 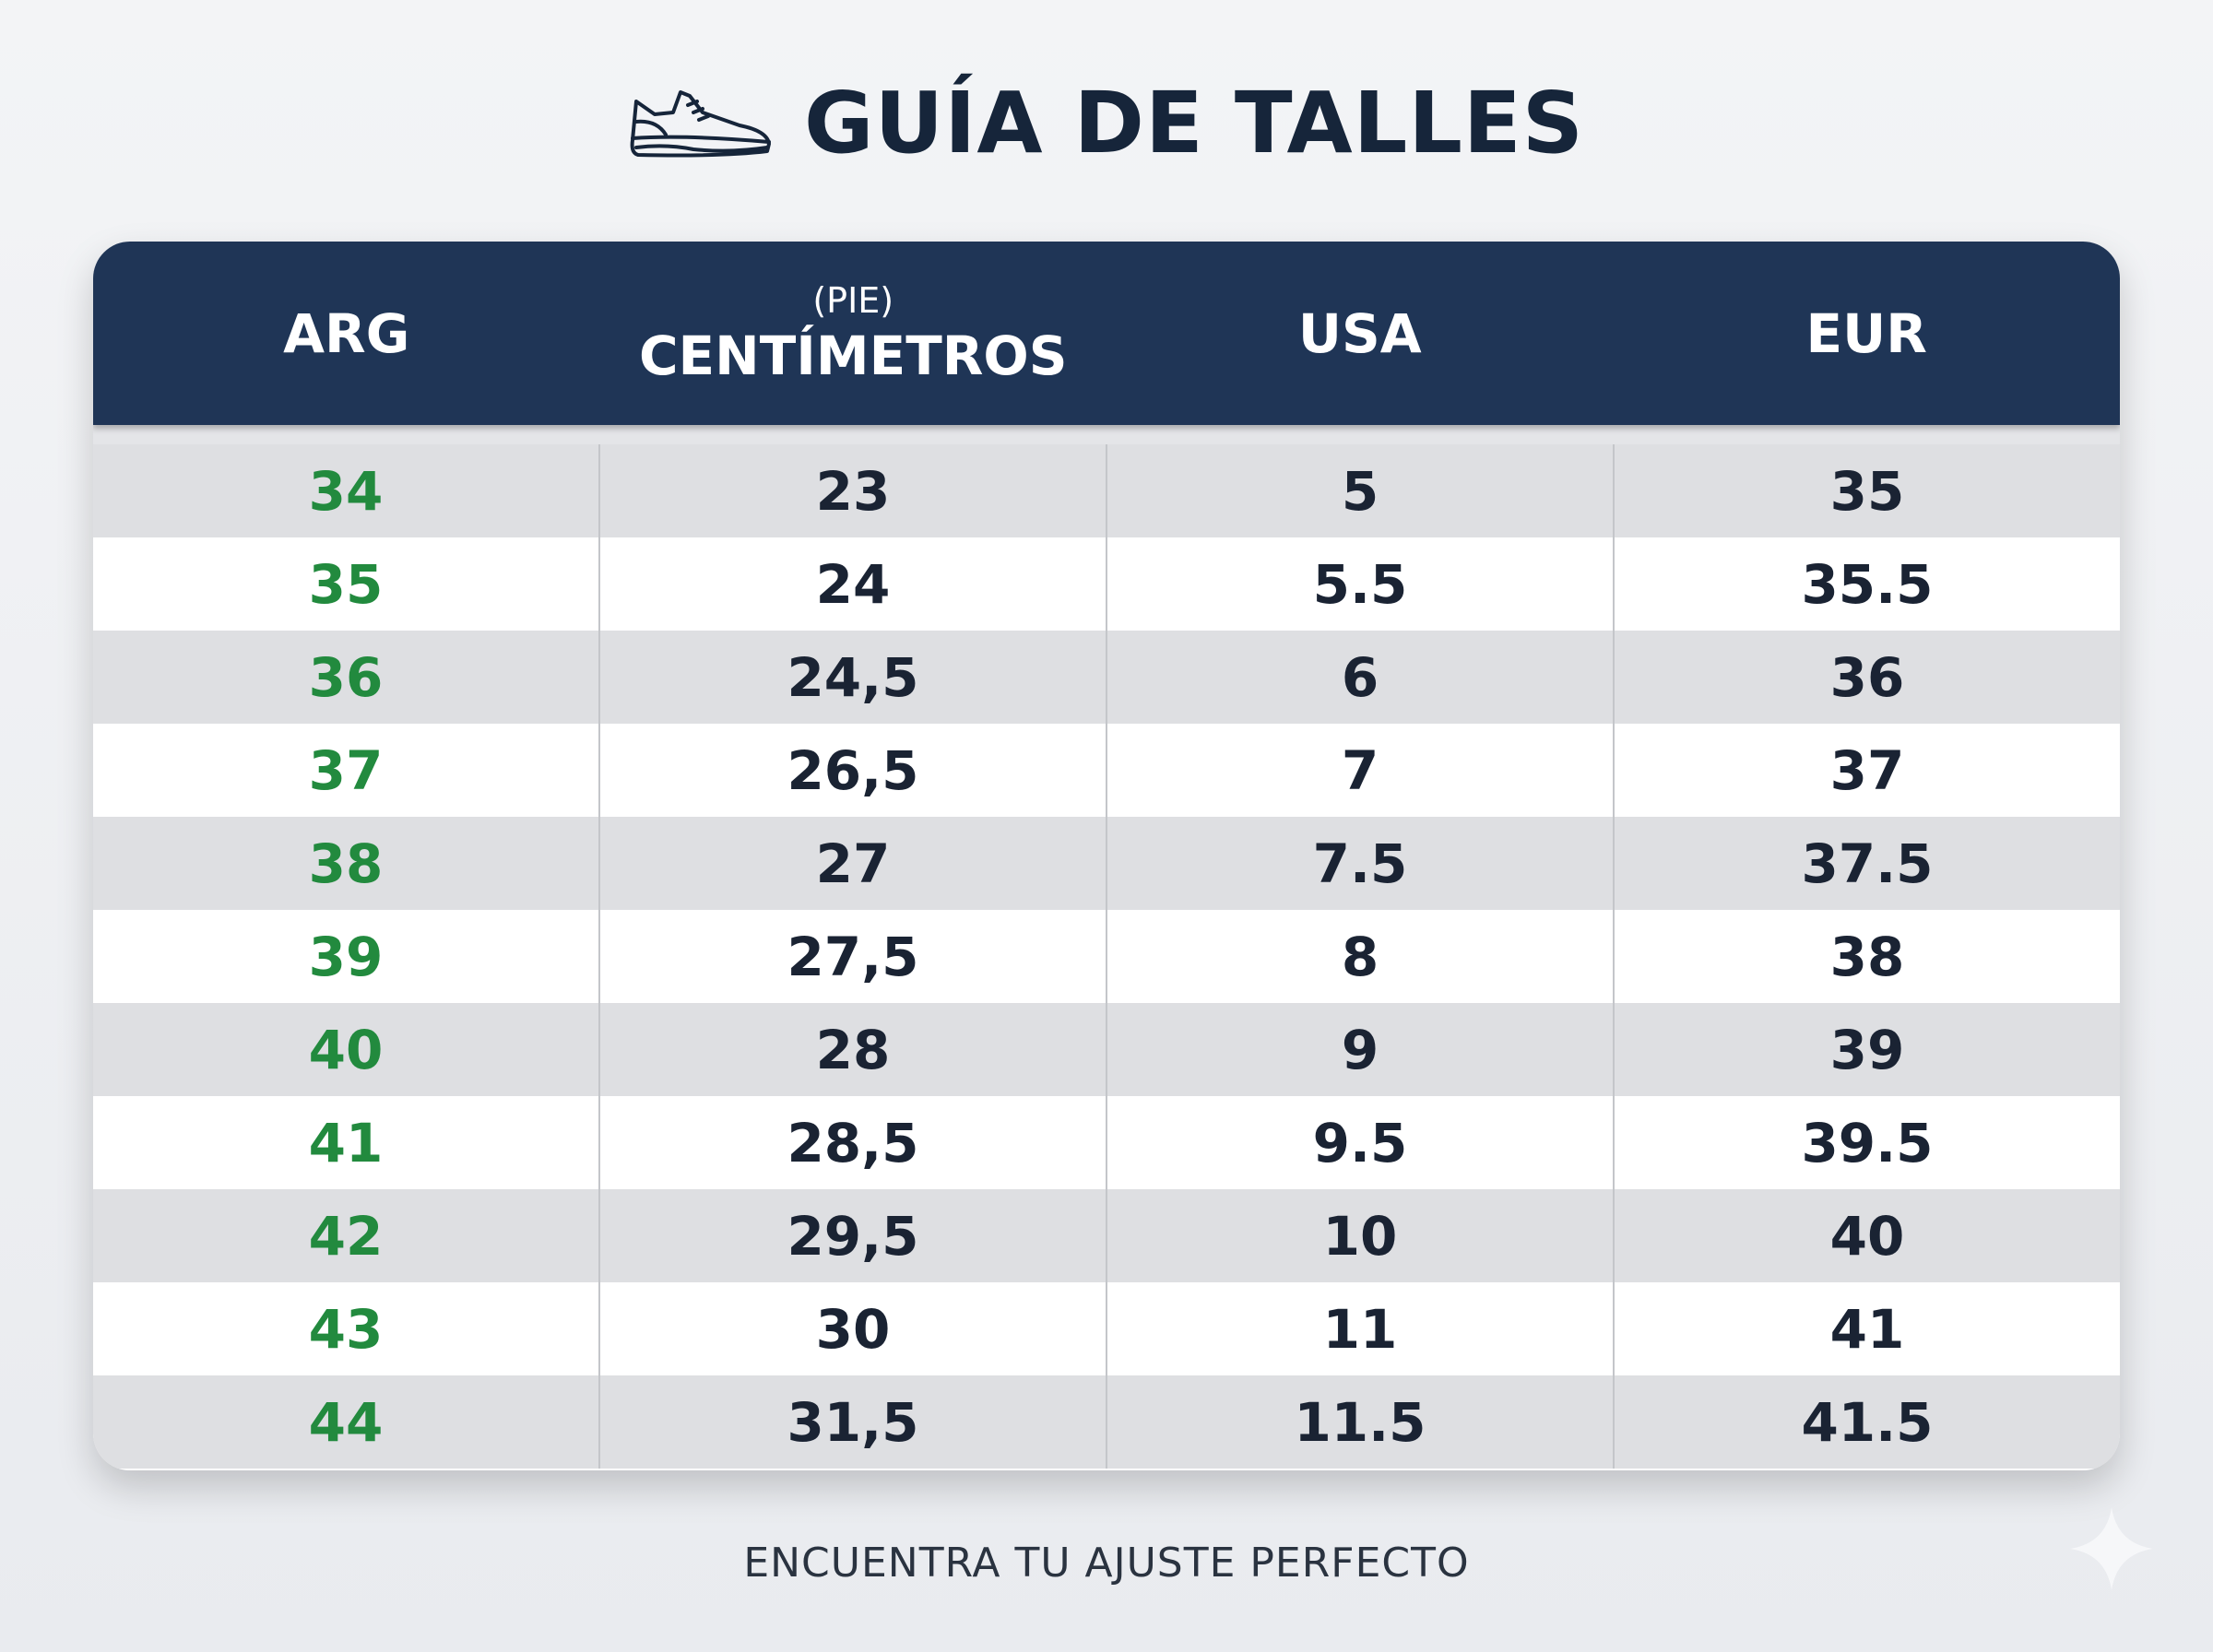 What do you see at coordinates (346, 1142) in the screenshot?
I see `cell-arg: 41` at bounding box center [346, 1142].